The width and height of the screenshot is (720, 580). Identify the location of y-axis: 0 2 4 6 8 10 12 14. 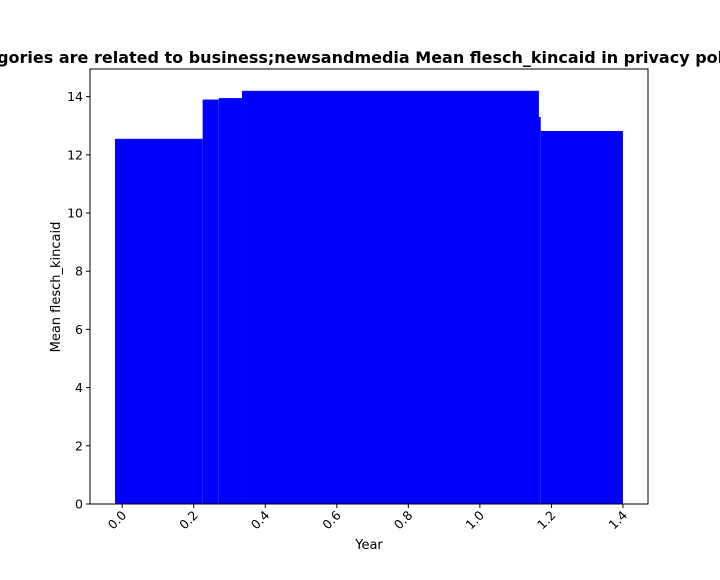
(78, 300).